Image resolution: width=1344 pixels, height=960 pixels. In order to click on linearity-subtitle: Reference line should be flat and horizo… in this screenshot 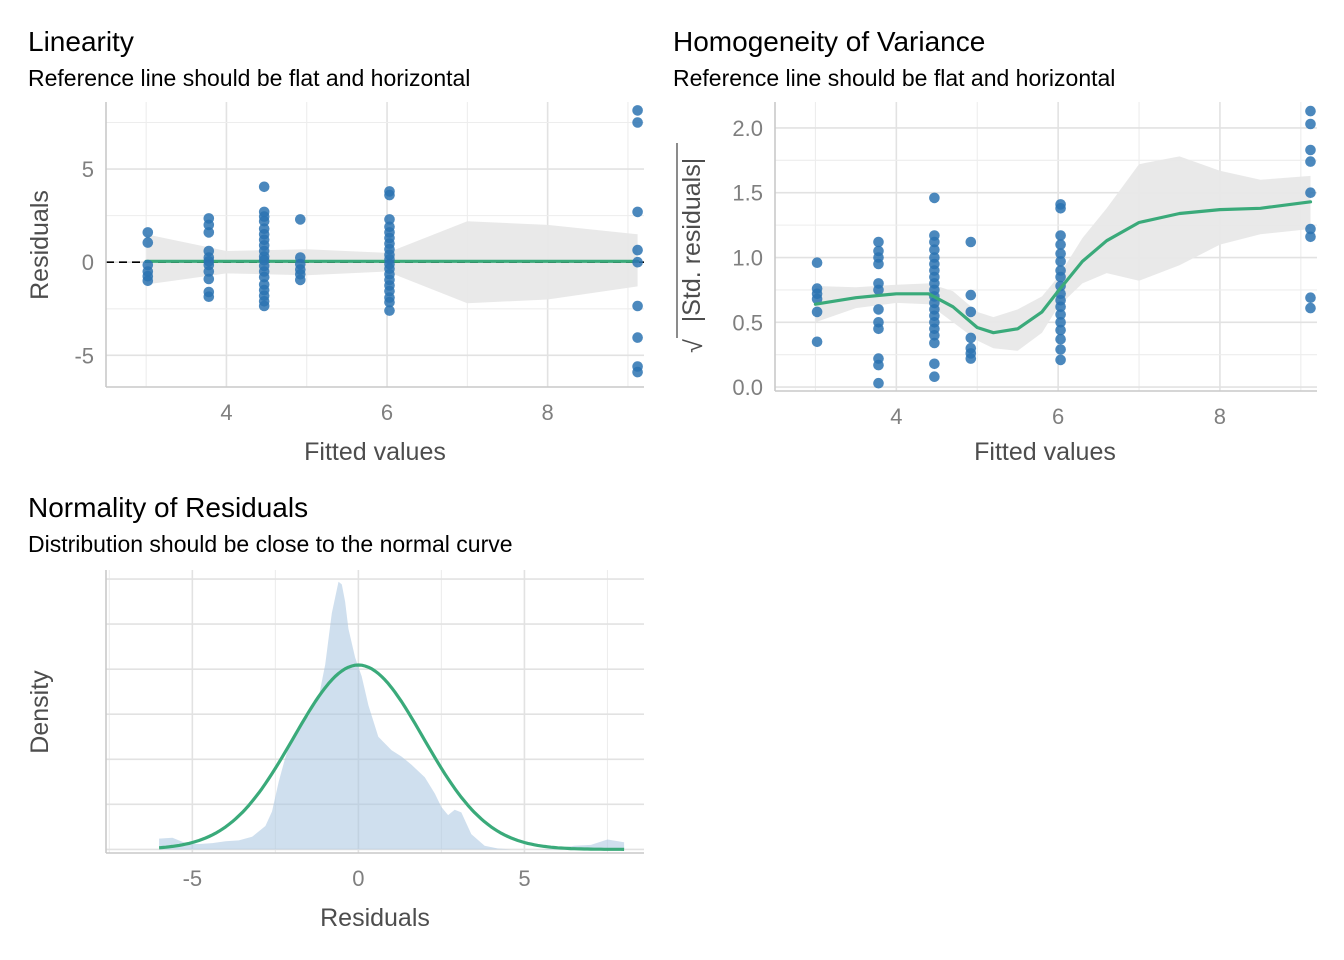, I will do `click(249, 78)`.